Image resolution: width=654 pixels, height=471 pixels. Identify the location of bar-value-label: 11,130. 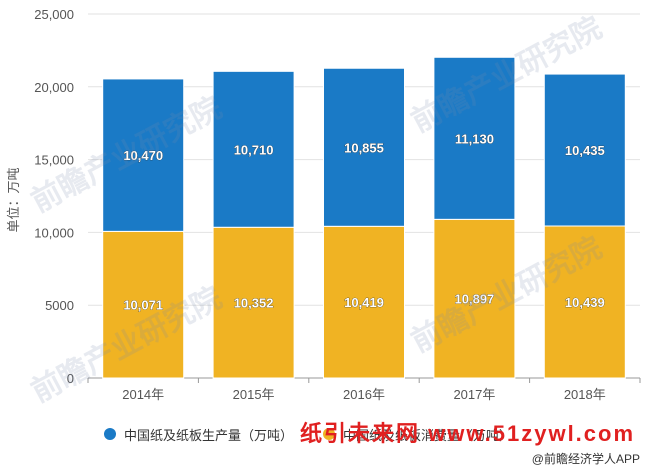
(474, 138).